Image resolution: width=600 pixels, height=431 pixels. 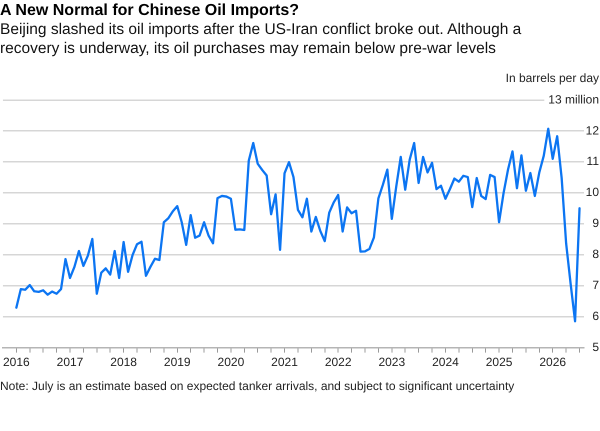 I want to click on x-tick-label: 2025, so click(x=499, y=362).